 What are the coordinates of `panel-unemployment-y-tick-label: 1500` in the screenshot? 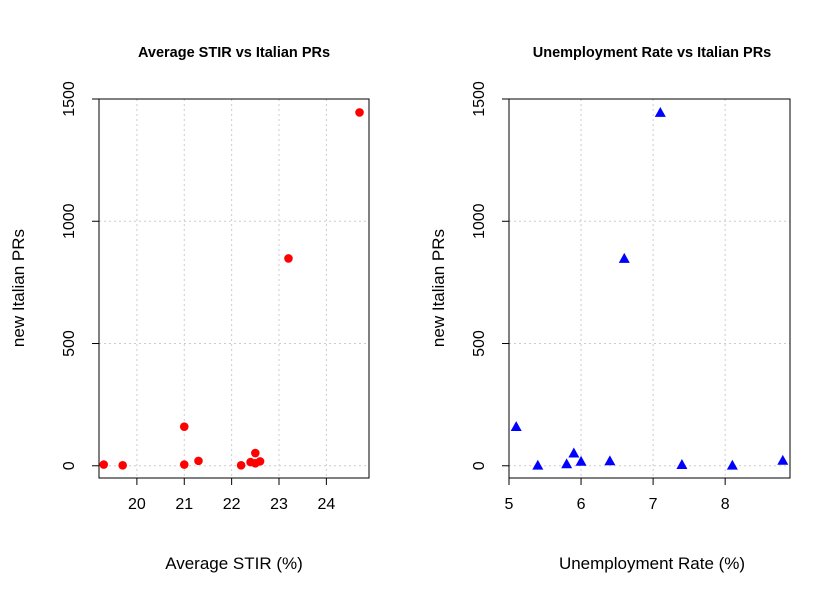 It's located at (479, 99).